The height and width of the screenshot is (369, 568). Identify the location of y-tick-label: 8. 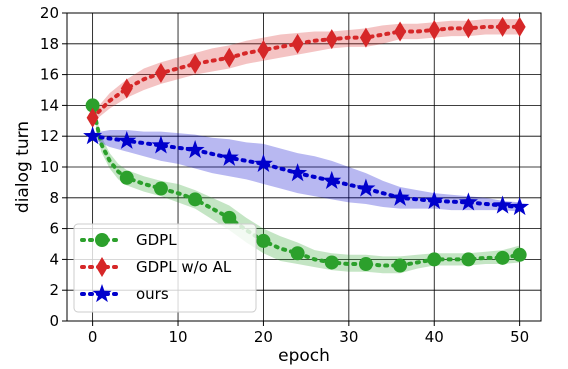
(54, 198).